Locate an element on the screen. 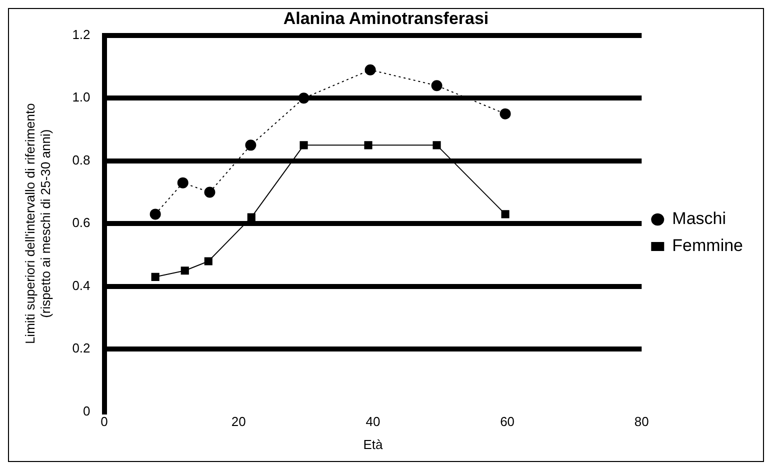 The height and width of the screenshot is (470, 772). x-tick-label: 0 is located at coordinates (104, 422).